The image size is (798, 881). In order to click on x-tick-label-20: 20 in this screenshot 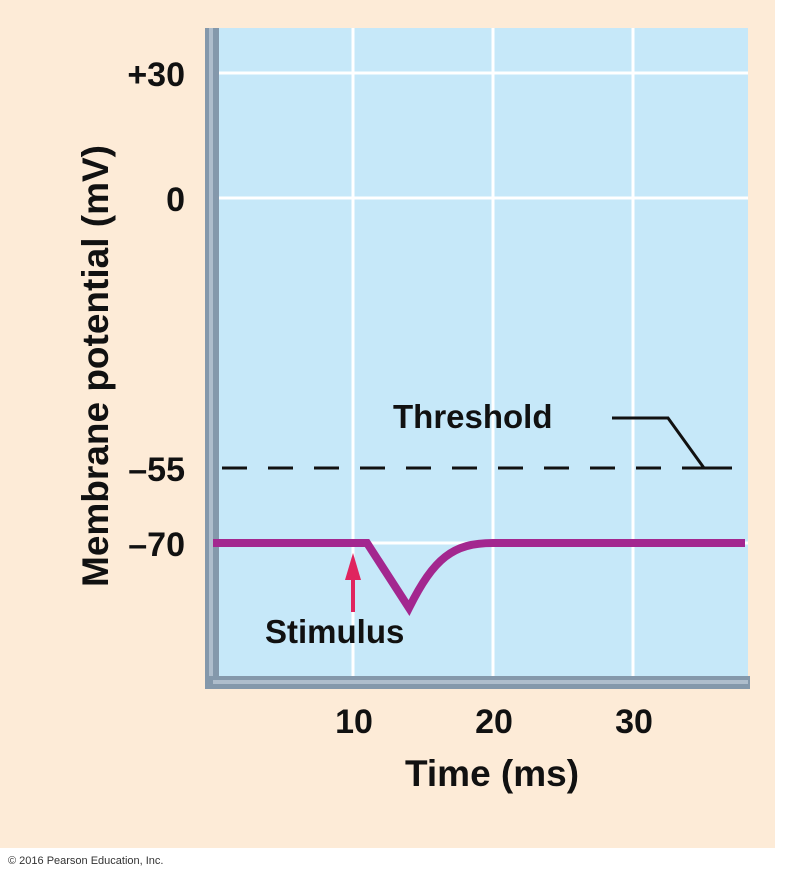, I will do `click(494, 722)`.